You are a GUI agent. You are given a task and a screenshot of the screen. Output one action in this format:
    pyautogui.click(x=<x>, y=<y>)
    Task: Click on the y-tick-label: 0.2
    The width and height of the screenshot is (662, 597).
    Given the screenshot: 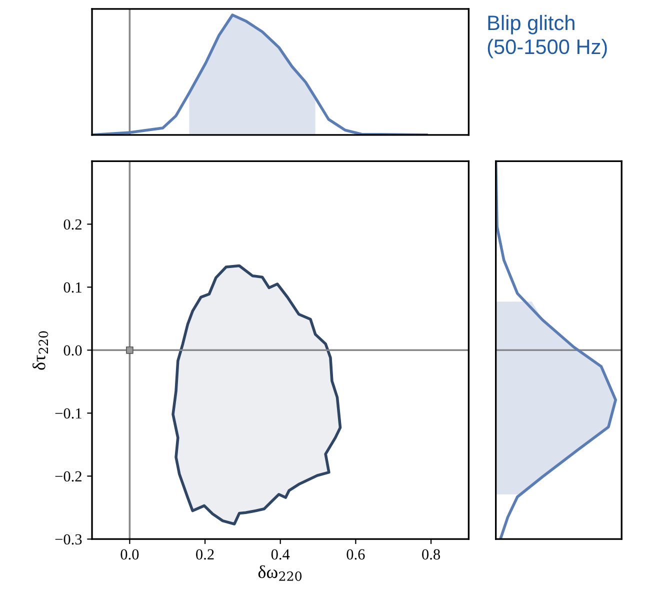 What is the action you would take?
    pyautogui.click(x=73, y=224)
    